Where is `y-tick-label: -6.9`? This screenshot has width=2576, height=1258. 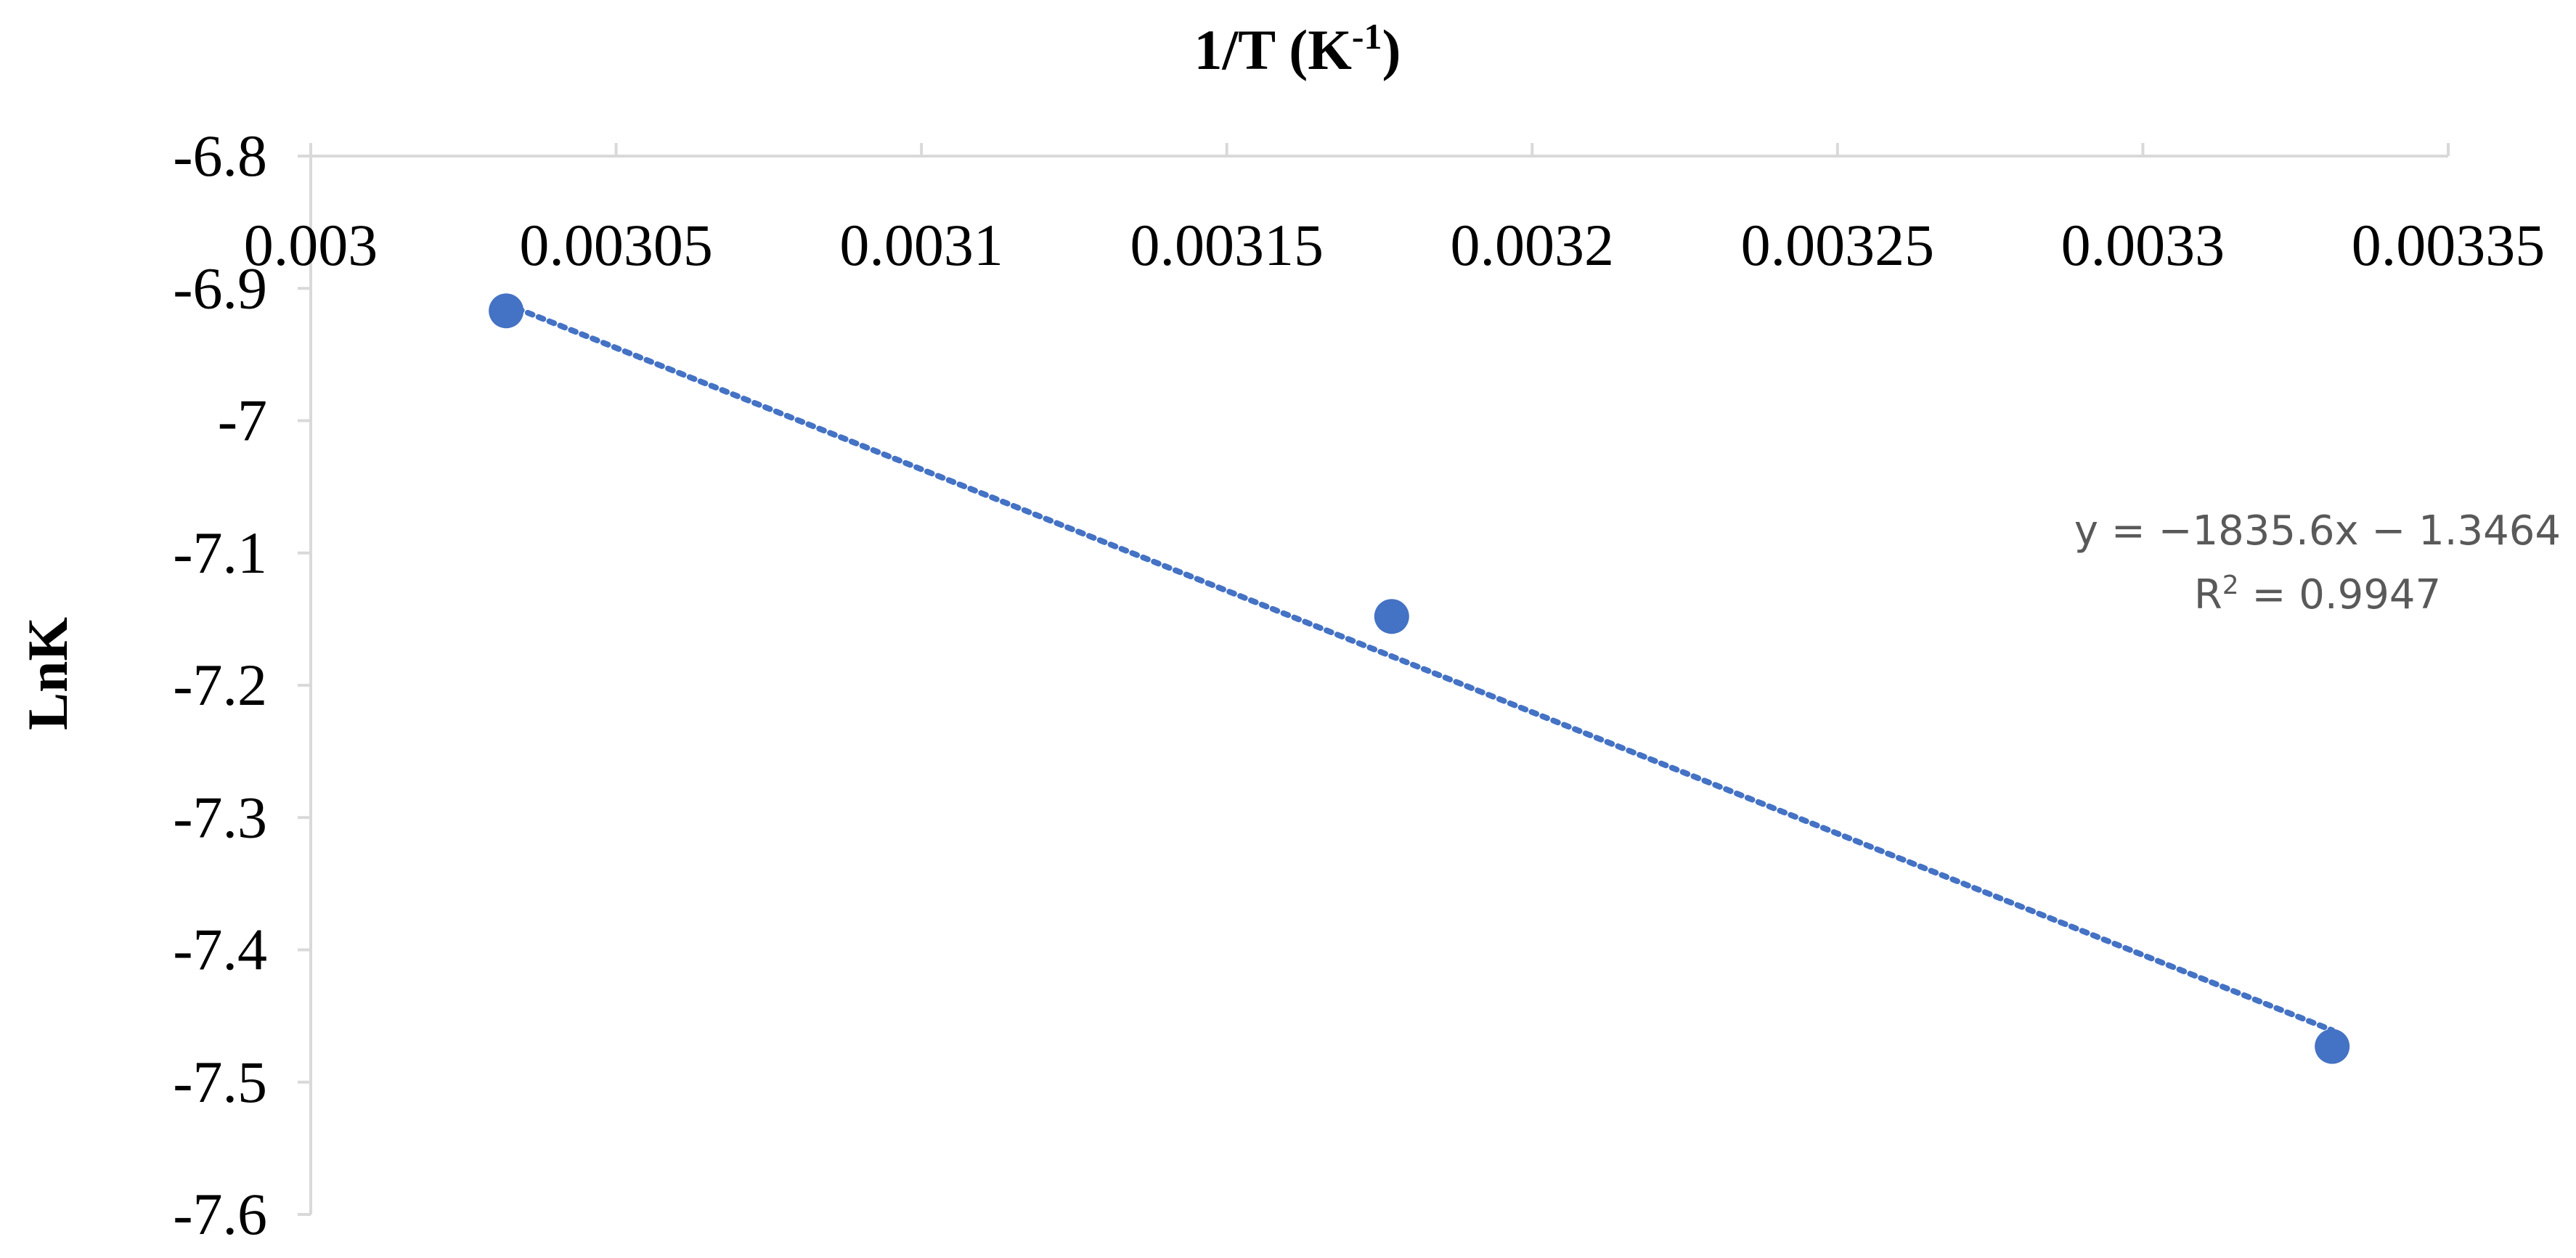 y-tick-label: -6.9 is located at coordinates (220, 288).